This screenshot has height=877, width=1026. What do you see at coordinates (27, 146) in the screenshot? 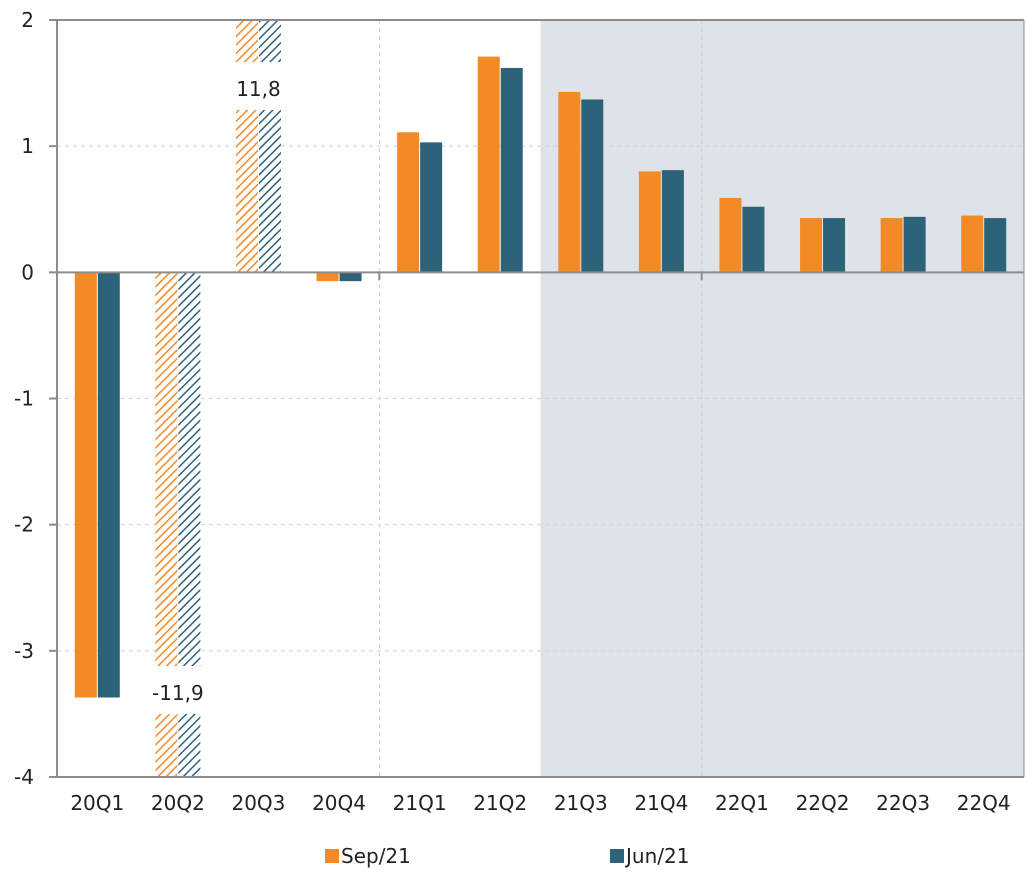
I see `y-tick-label: 1` at bounding box center [27, 146].